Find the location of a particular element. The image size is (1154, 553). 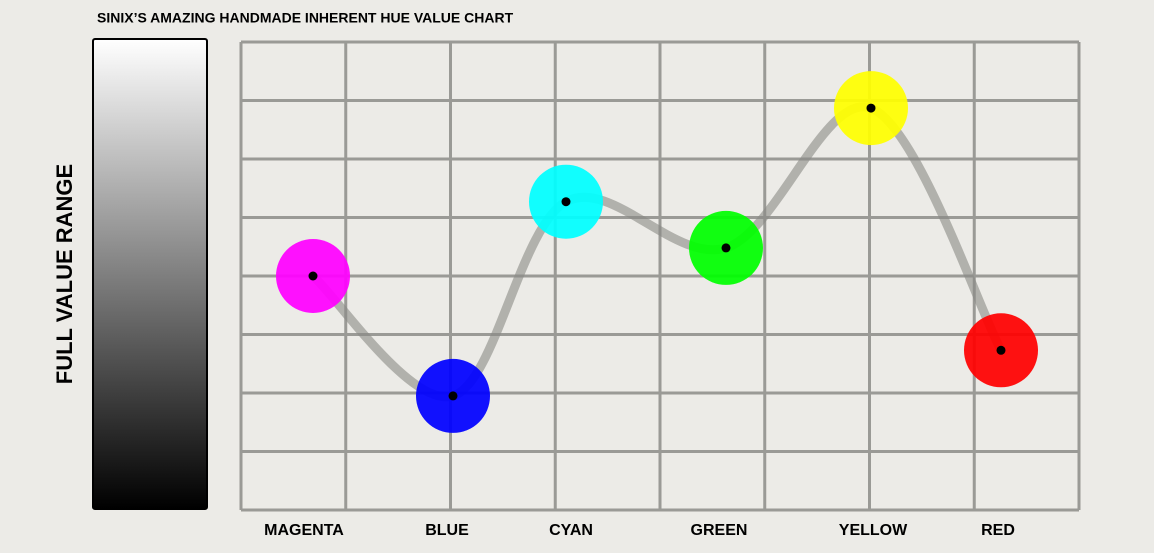

x-tick-label: CYAN is located at coordinates (571, 530).